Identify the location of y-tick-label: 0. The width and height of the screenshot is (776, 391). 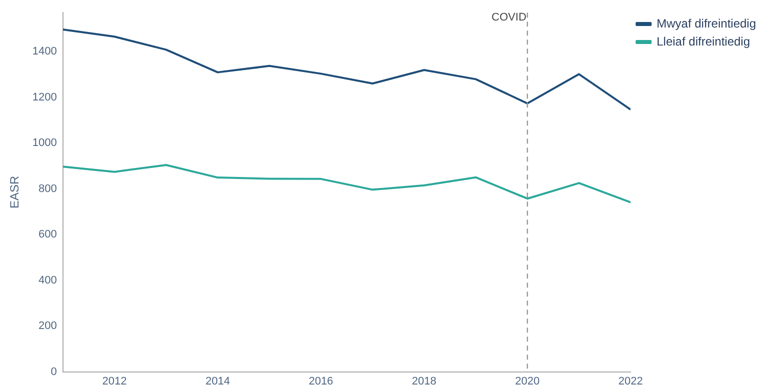
(53, 372).